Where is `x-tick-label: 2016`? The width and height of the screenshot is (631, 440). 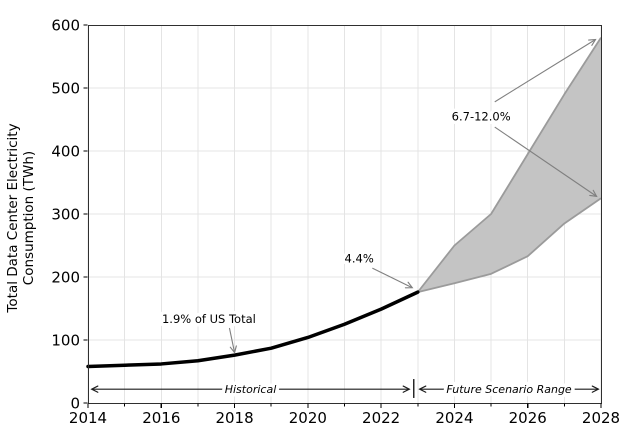 x-tick-label: 2016 is located at coordinates (161, 418).